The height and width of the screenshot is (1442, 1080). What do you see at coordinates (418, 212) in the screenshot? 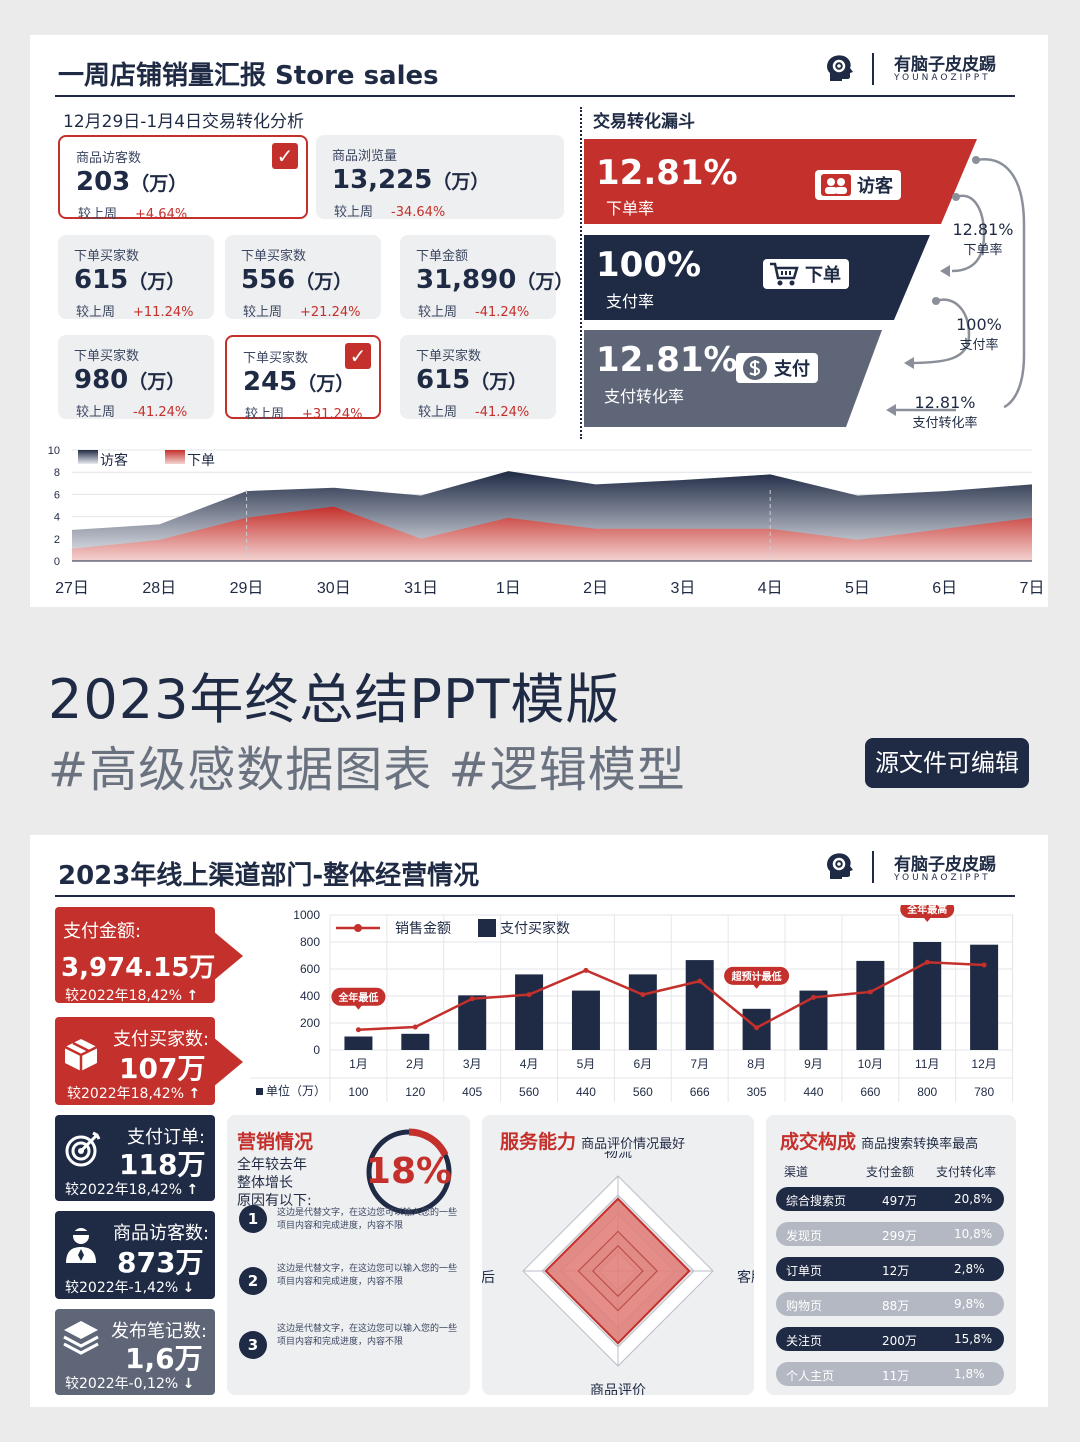
I see `metric-change: -34.64%` at bounding box center [418, 212].